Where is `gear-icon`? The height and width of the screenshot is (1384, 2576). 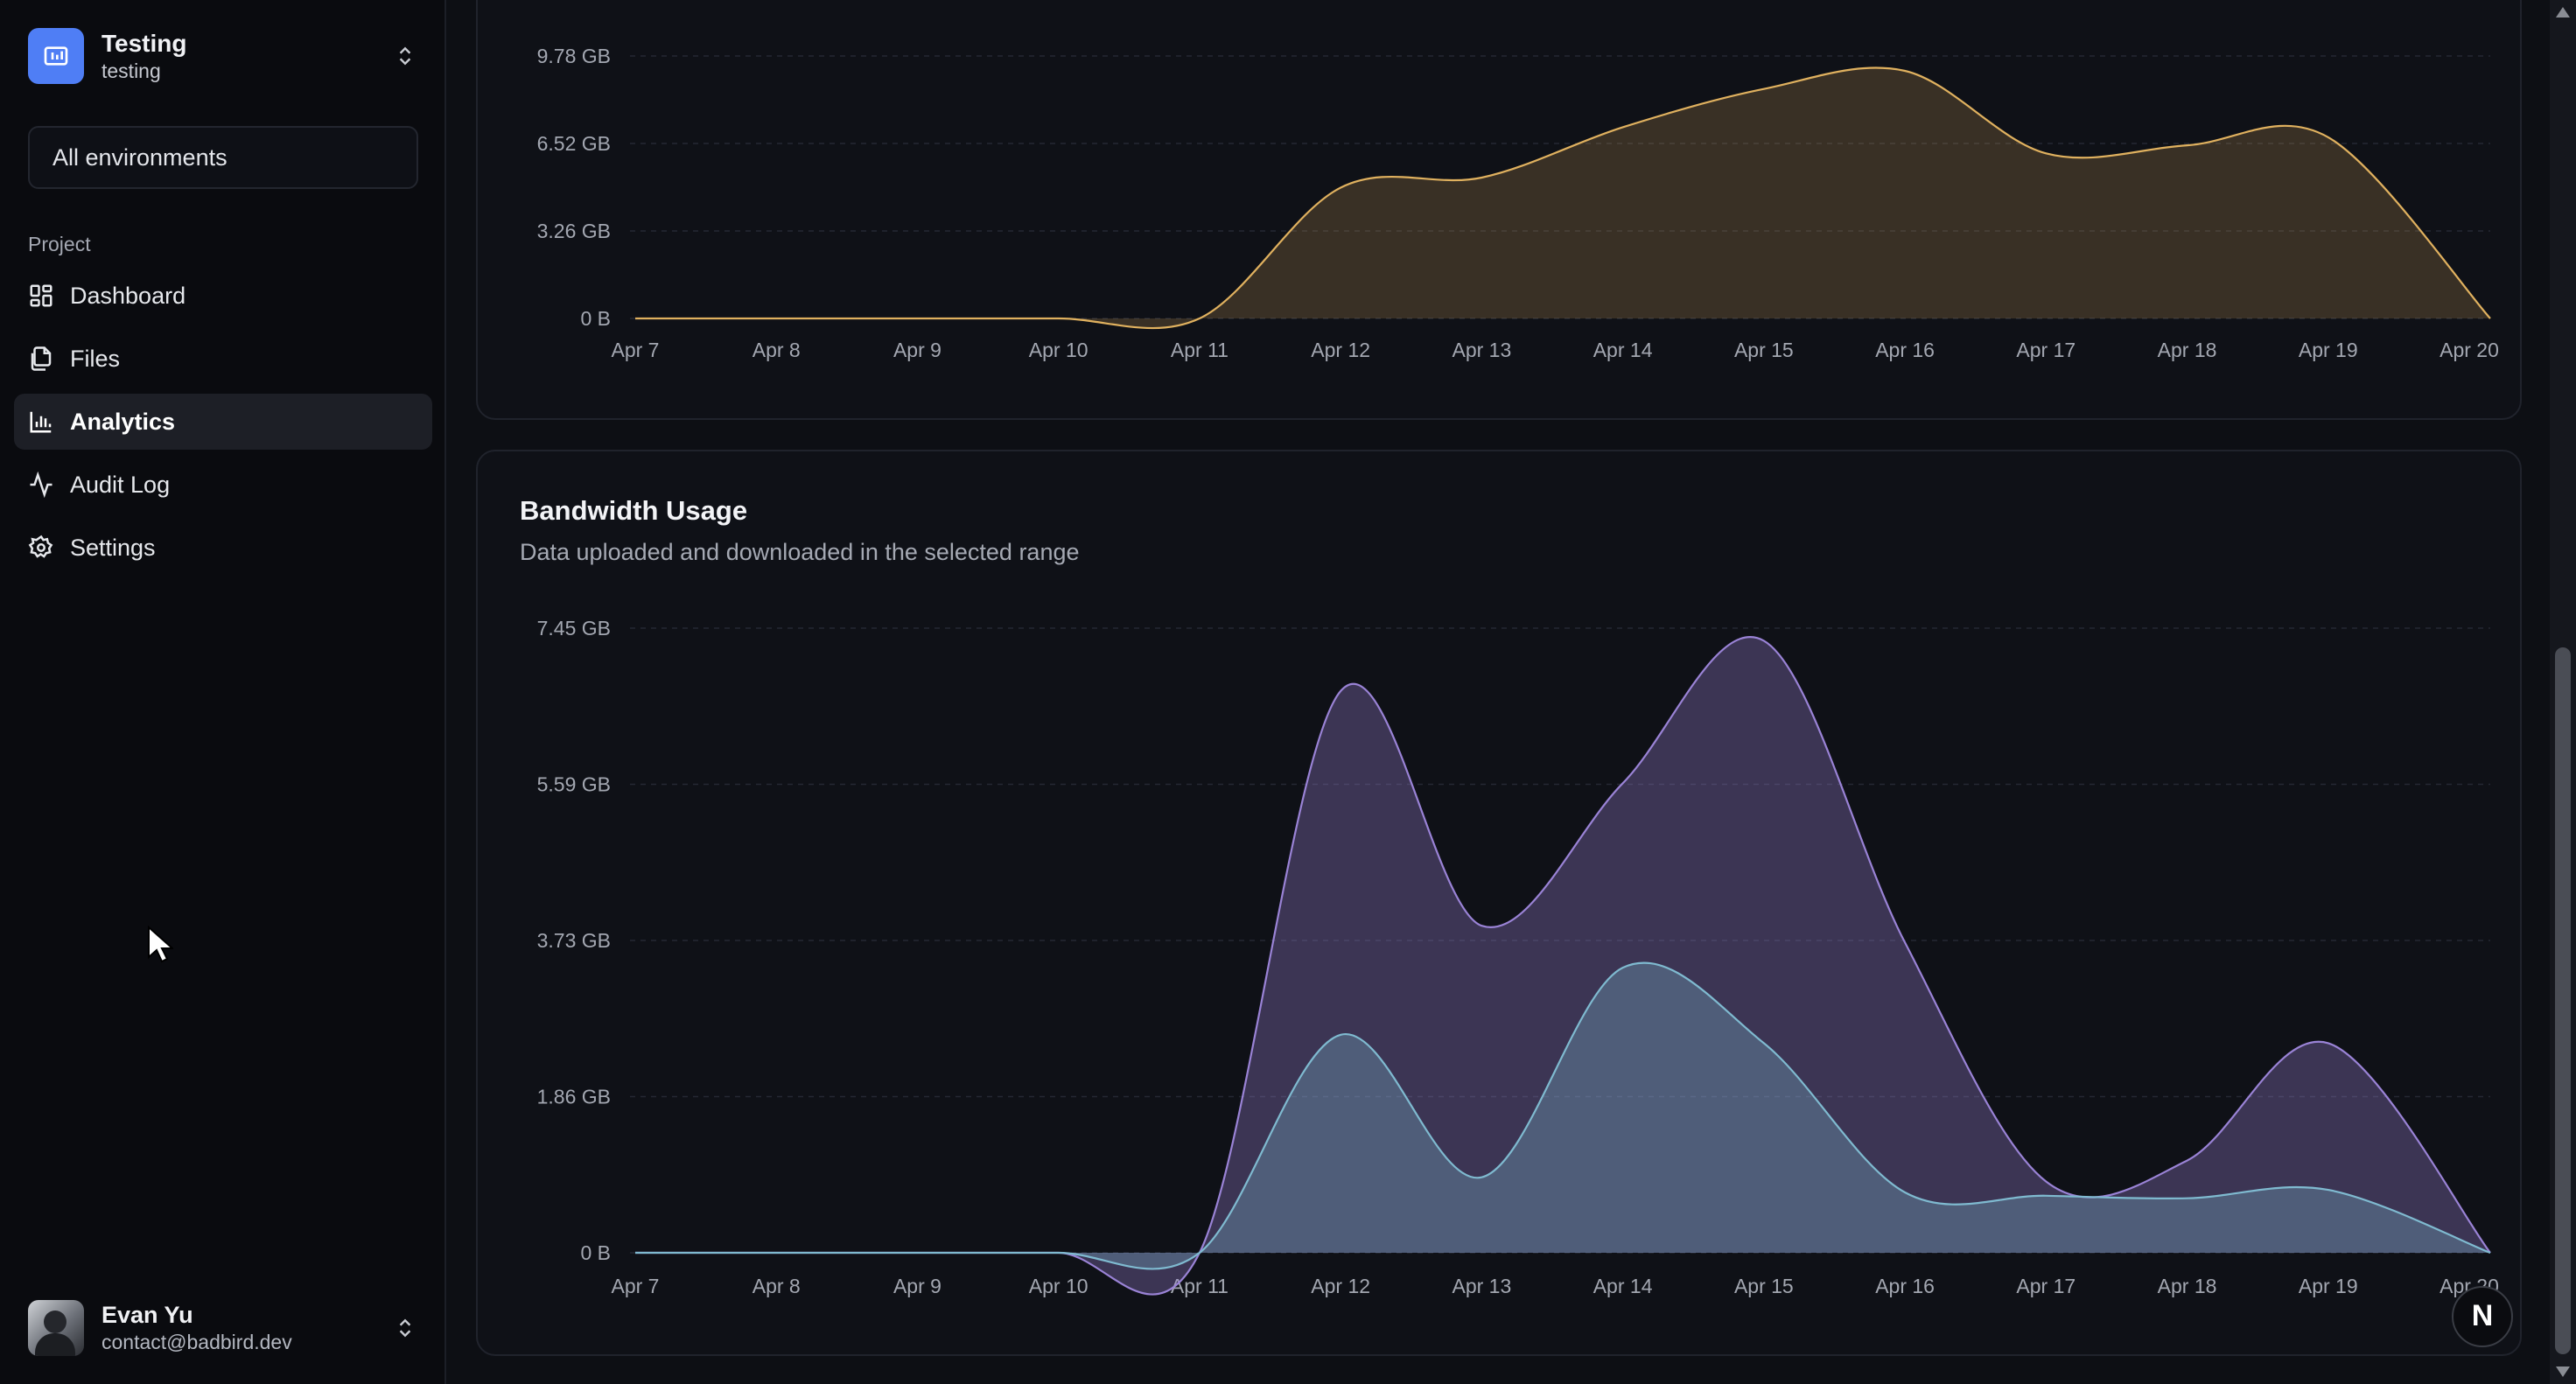
gear-icon is located at coordinates (40, 546).